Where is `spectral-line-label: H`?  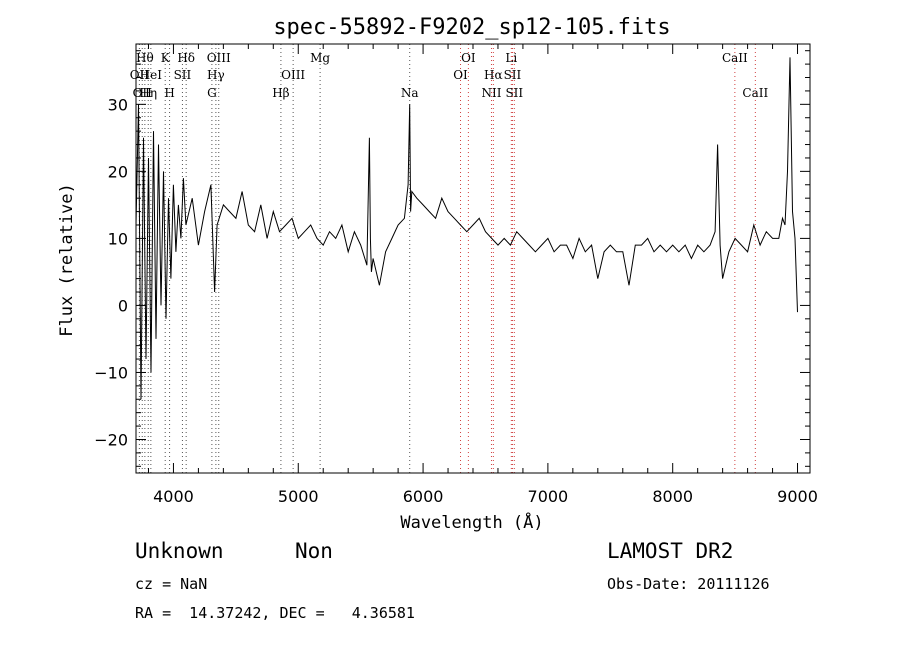
spectral-line-label: H is located at coordinates (169, 93).